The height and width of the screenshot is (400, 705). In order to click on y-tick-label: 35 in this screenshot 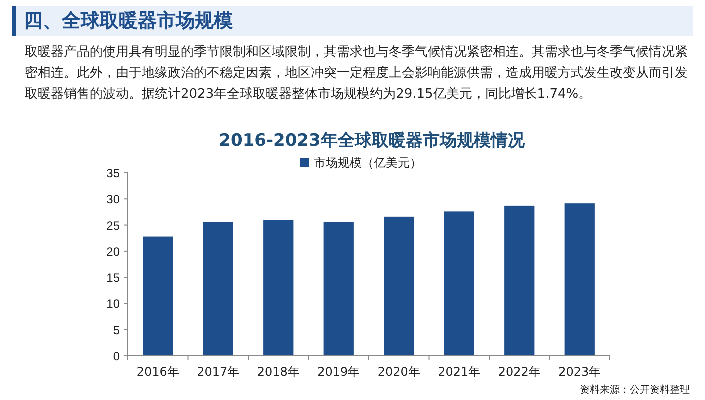, I will do `click(113, 173)`.